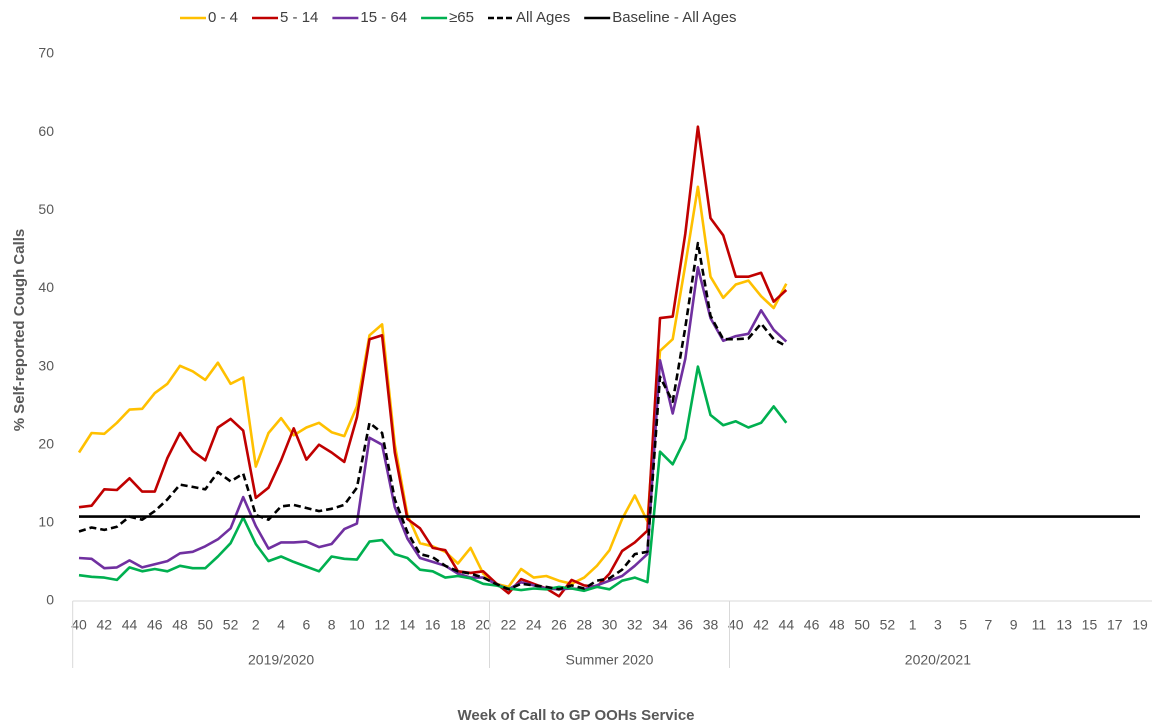  I want to click on x-tick-label: 34, so click(660, 625).